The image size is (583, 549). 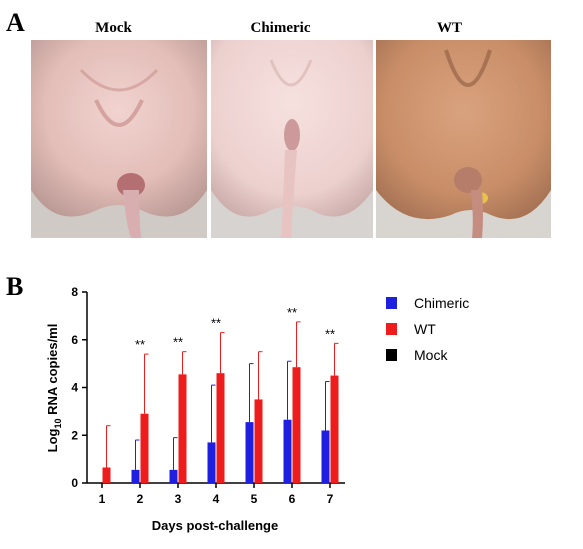 I want to click on x-tick-label-6: 6, so click(x=292, y=499).